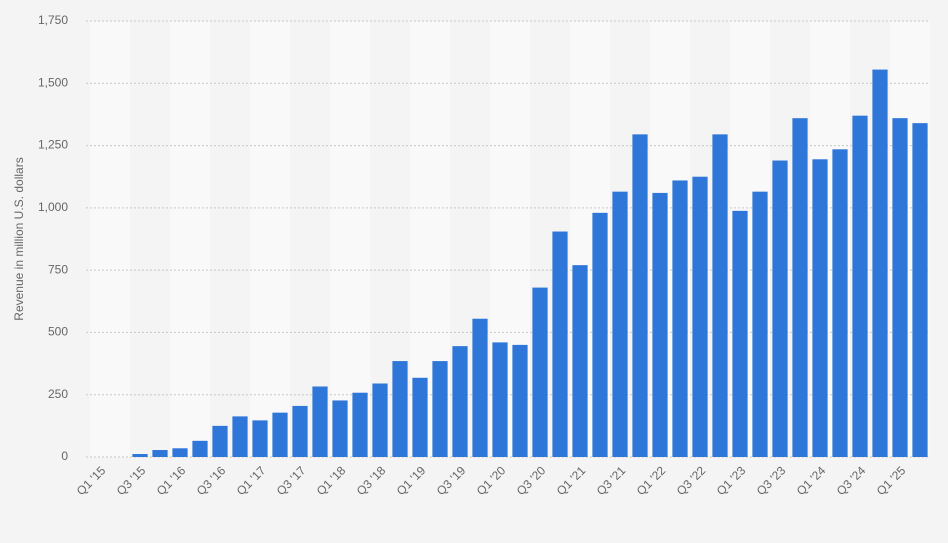 The image size is (948, 543). I want to click on y-axis-label: Revenue in million U.S. dollars, so click(19, 238).